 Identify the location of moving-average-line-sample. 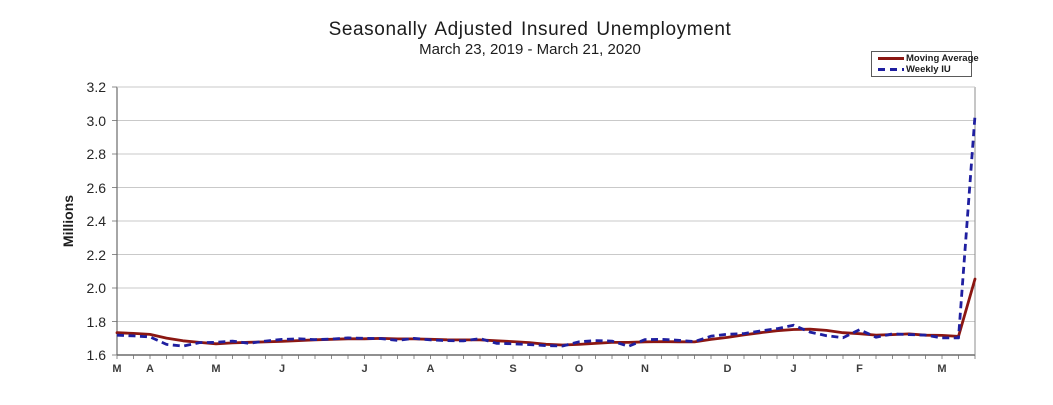
(891, 58).